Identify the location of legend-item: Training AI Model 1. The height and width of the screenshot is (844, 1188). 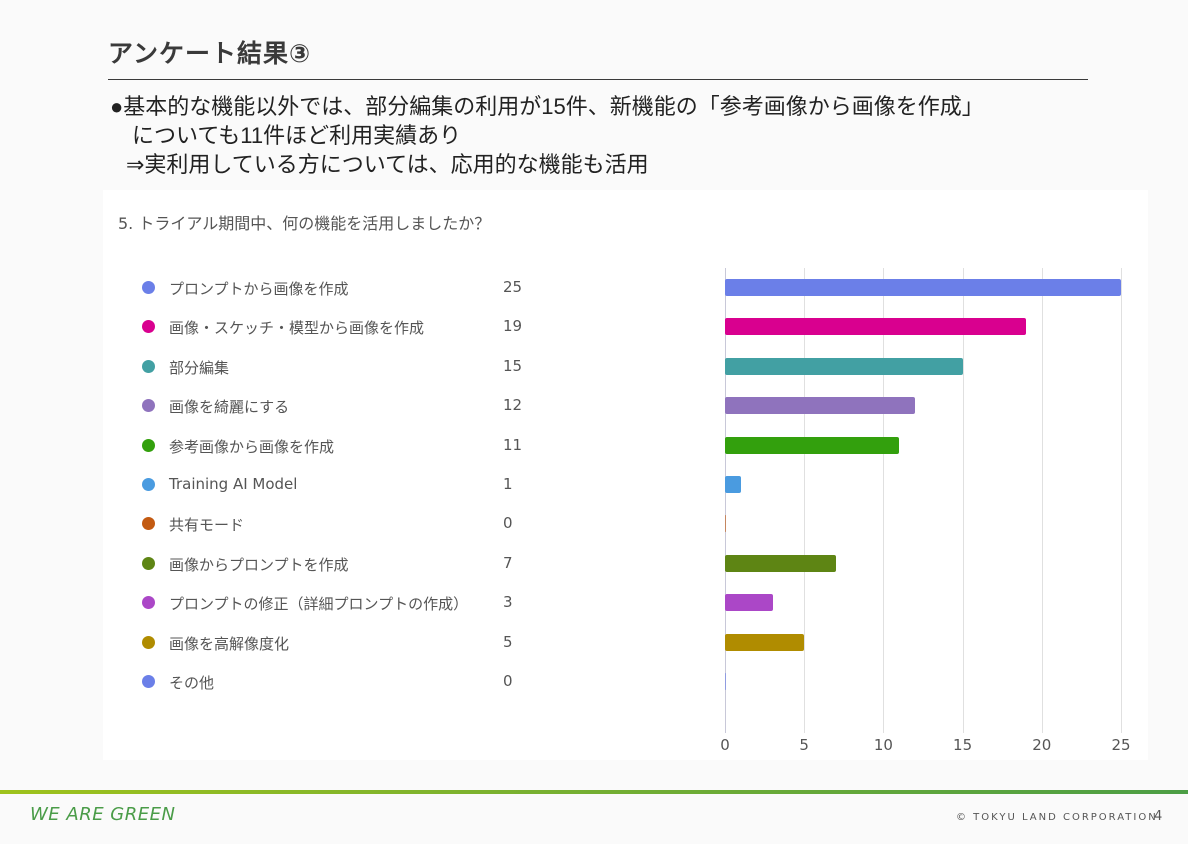
(318, 485).